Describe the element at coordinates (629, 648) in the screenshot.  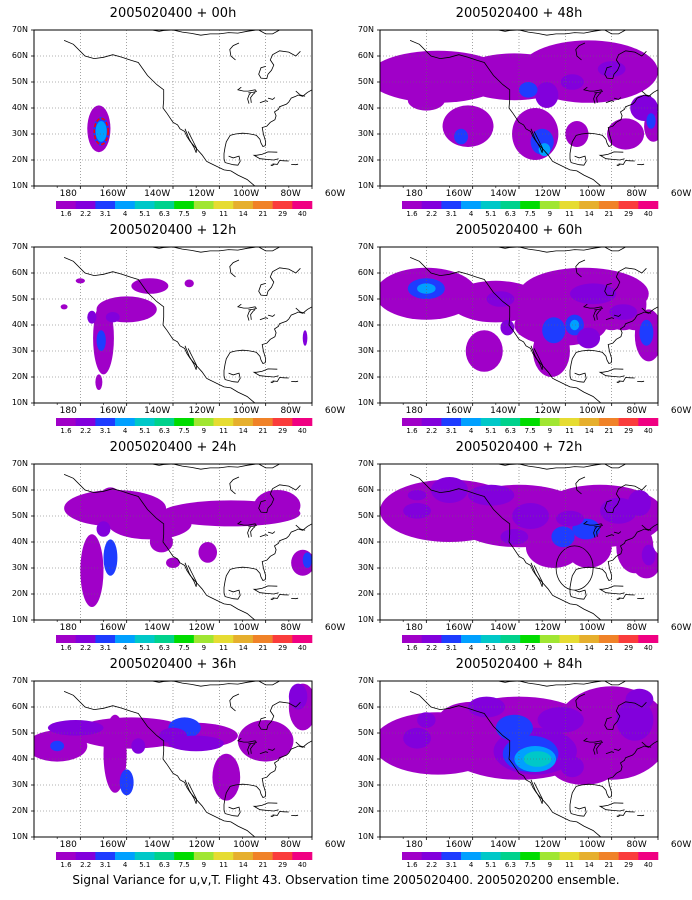
I see `colorbar-label: 29` at that location.